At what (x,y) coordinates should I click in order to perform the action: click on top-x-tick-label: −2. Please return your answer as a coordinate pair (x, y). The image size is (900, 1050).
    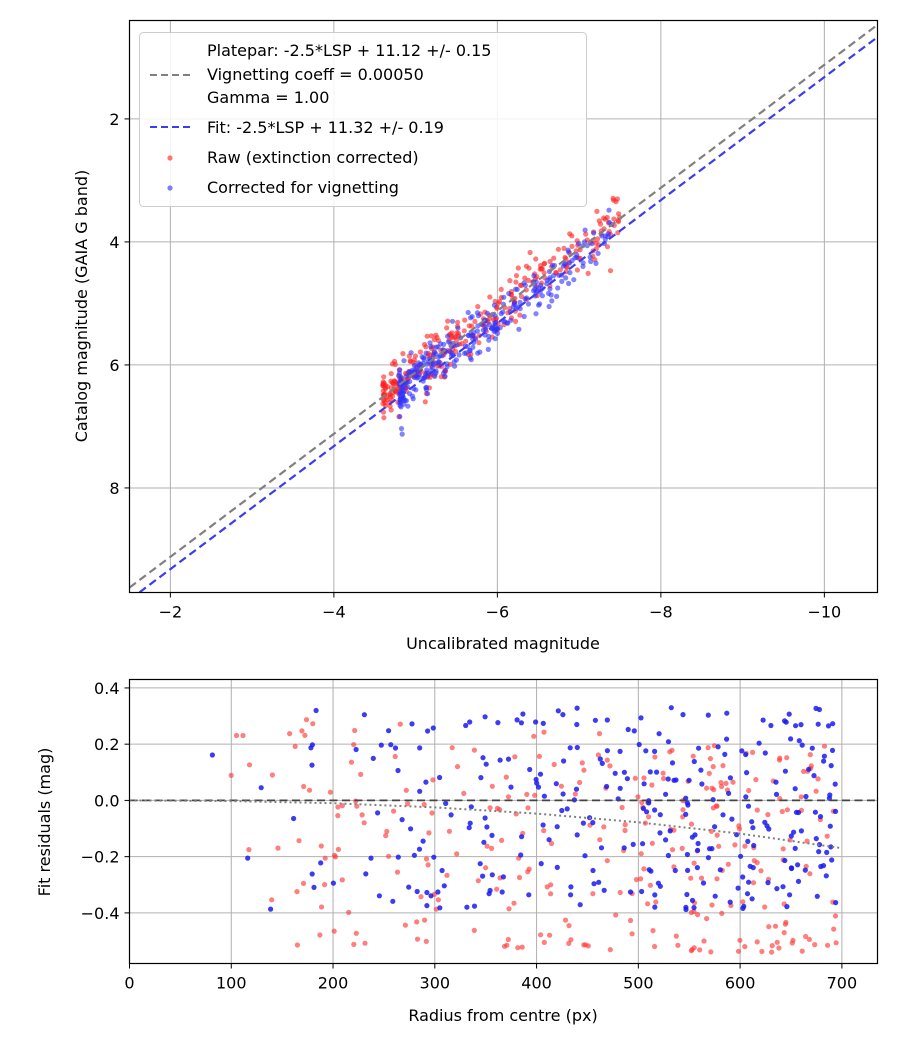
    Looking at the image, I should click on (171, 612).